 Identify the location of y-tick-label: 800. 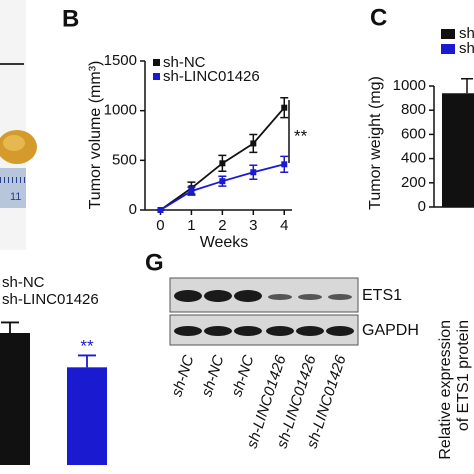
(413, 109).